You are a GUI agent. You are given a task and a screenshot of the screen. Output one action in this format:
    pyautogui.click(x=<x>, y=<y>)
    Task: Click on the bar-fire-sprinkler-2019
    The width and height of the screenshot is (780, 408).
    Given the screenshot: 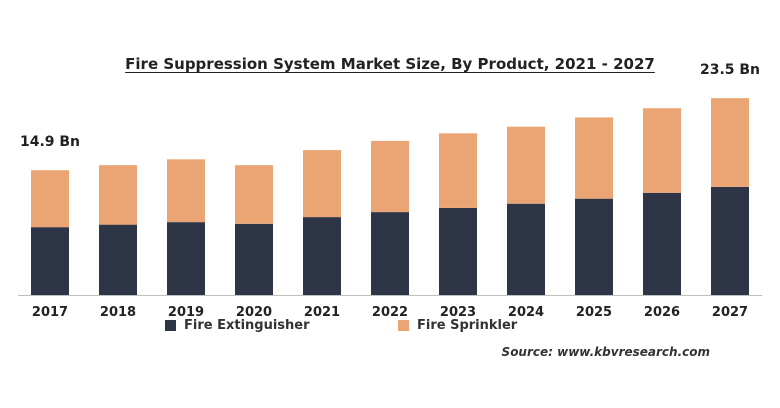 What is the action you would take?
    pyautogui.click(x=186, y=191)
    